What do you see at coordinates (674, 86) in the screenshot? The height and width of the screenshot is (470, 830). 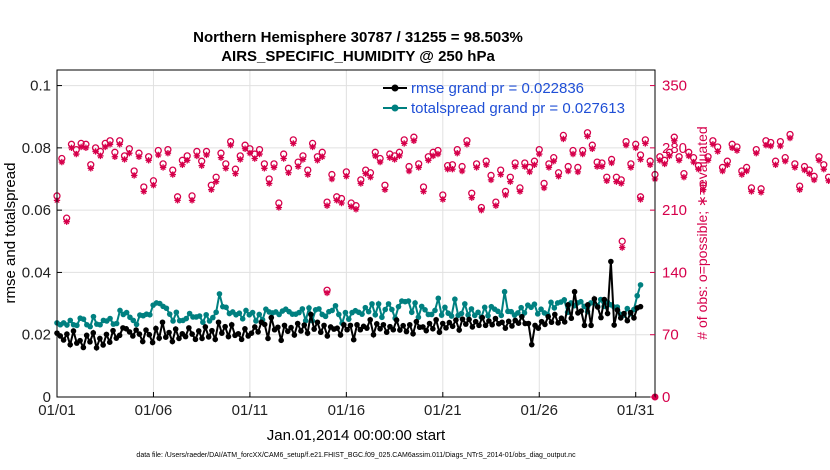 I see `y-right-tick-label: 350` at bounding box center [674, 86].